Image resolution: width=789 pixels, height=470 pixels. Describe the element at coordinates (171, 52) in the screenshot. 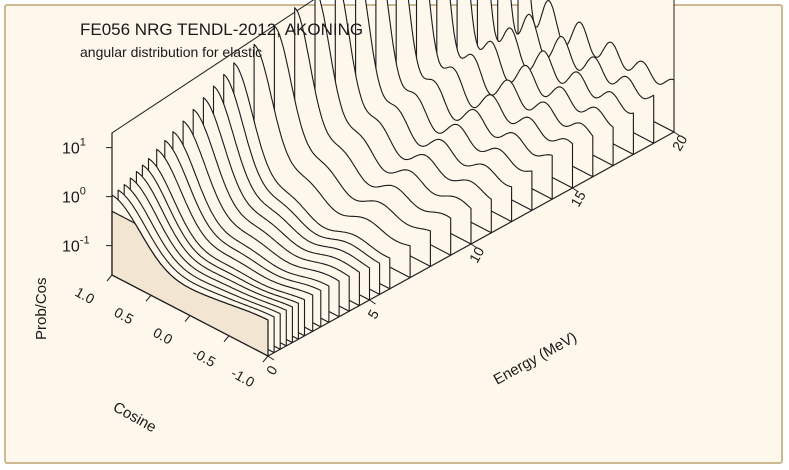

I see `chart-subtitle: angular distribution for elastic` at that location.